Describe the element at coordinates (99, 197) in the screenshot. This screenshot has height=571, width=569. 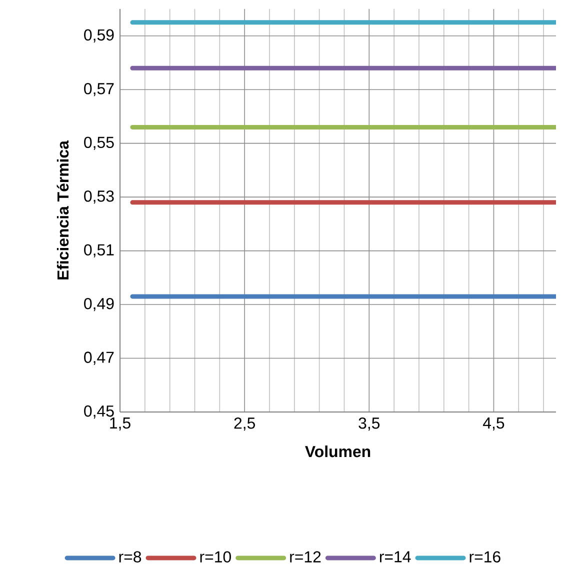
I see `y-tick-label: 0,53` at that location.